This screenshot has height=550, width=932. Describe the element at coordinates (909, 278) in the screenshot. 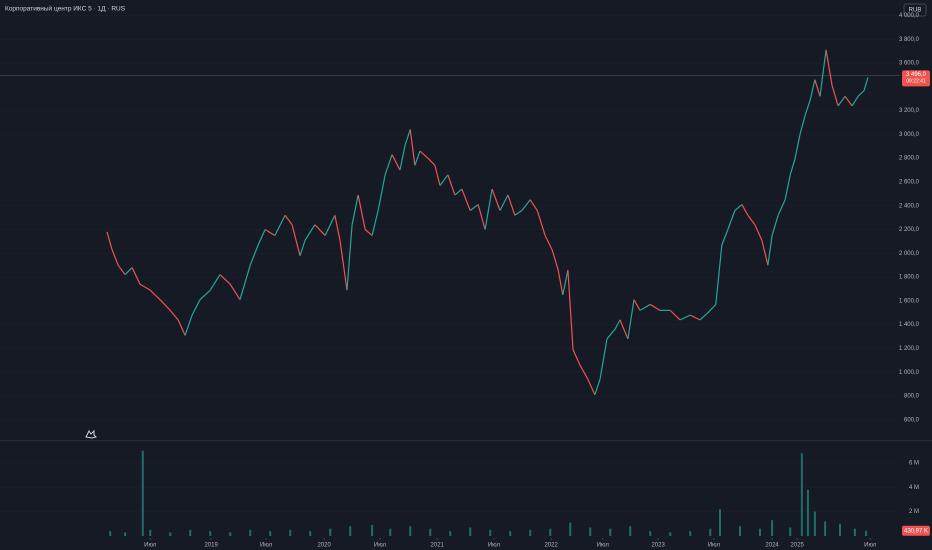

I see `y-tick-label: 1 800,0` at that location.